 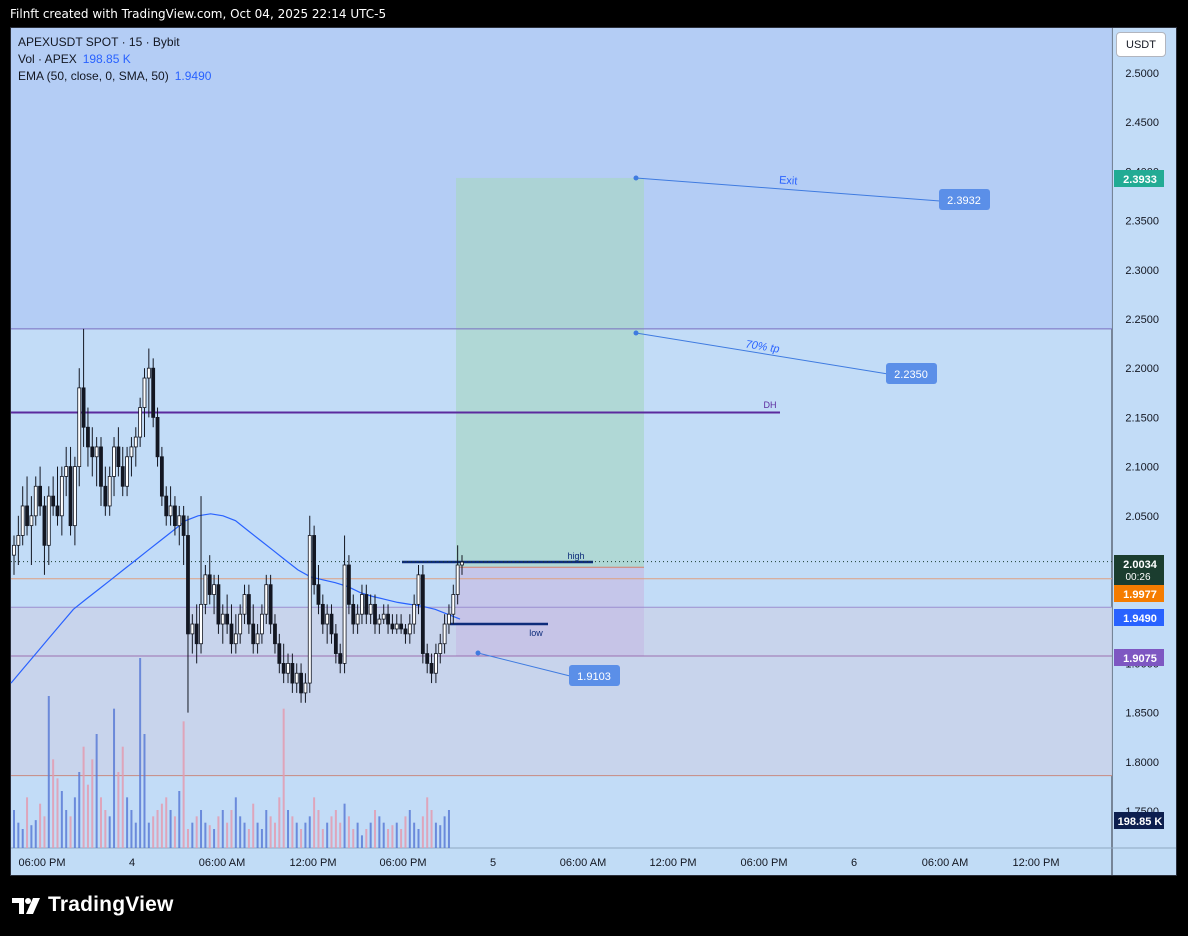 I want to click on tp-anchor, so click(x=636, y=333).